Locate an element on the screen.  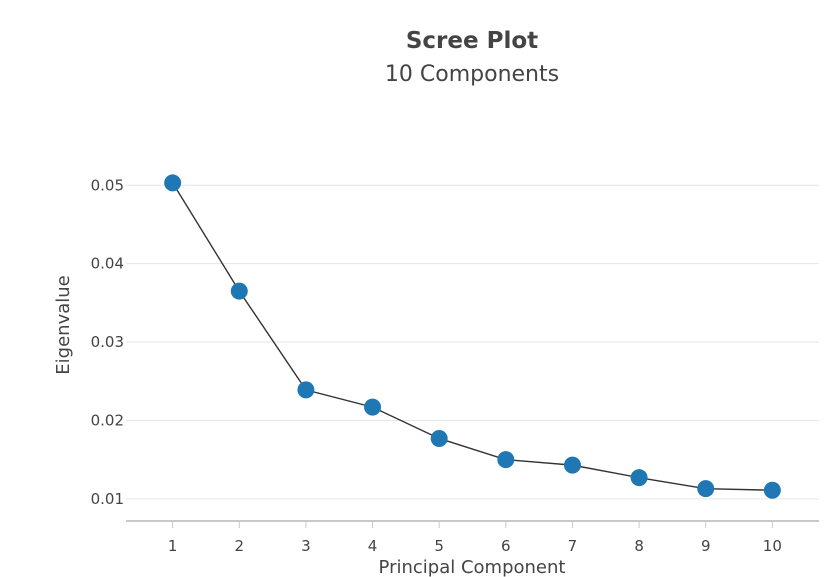
y-tick-label: 0.01 is located at coordinates (107, 499).